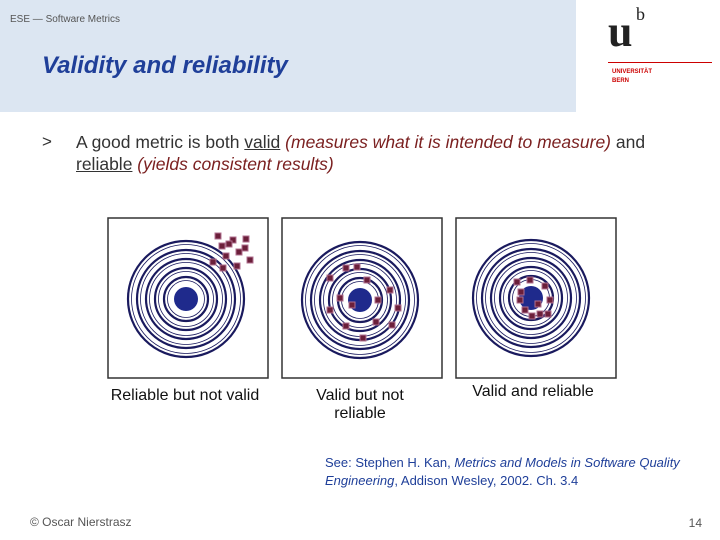 This screenshot has height=540, width=720. I want to click on term: reliable, so click(104, 164).